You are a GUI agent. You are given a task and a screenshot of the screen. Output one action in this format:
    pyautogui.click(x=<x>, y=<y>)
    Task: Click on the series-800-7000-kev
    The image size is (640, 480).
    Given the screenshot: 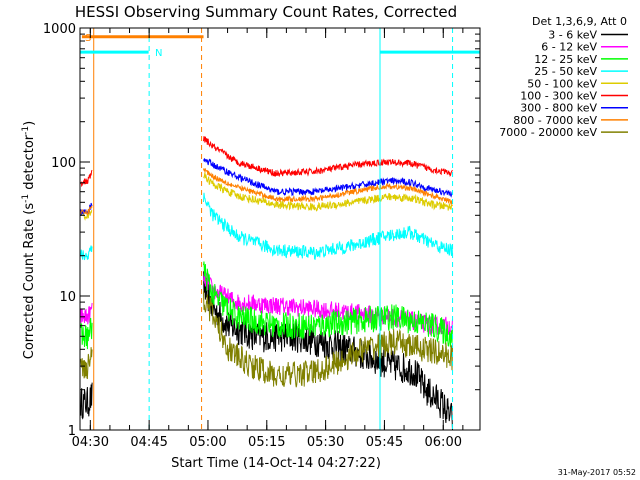 What is the action you would take?
    pyautogui.click(x=328, y=186)
    